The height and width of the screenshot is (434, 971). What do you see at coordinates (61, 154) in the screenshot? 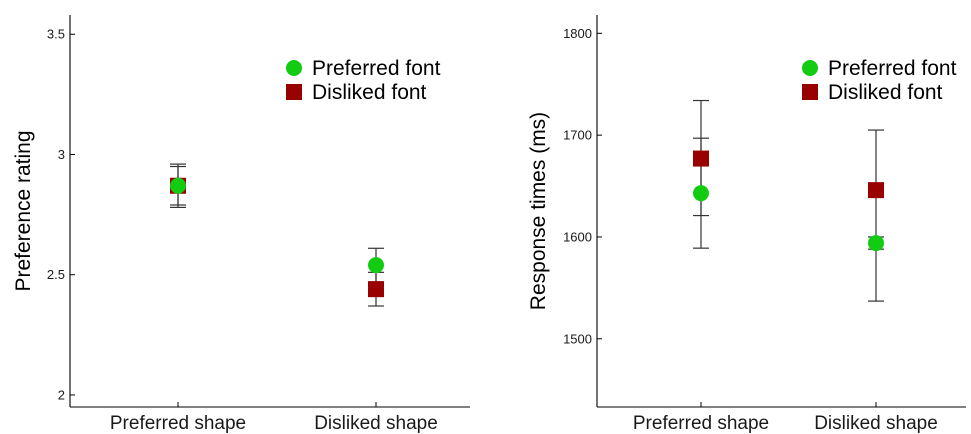
I see `y-tick-label: 3` at bounding box center [61, 154].